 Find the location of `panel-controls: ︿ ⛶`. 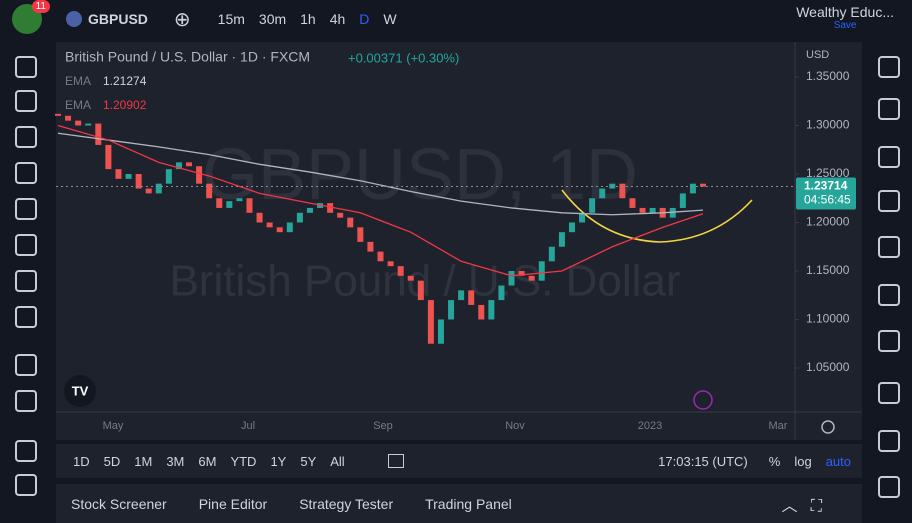

panel-controls: ︿ ⛶ is located at coordinates (801, 506).